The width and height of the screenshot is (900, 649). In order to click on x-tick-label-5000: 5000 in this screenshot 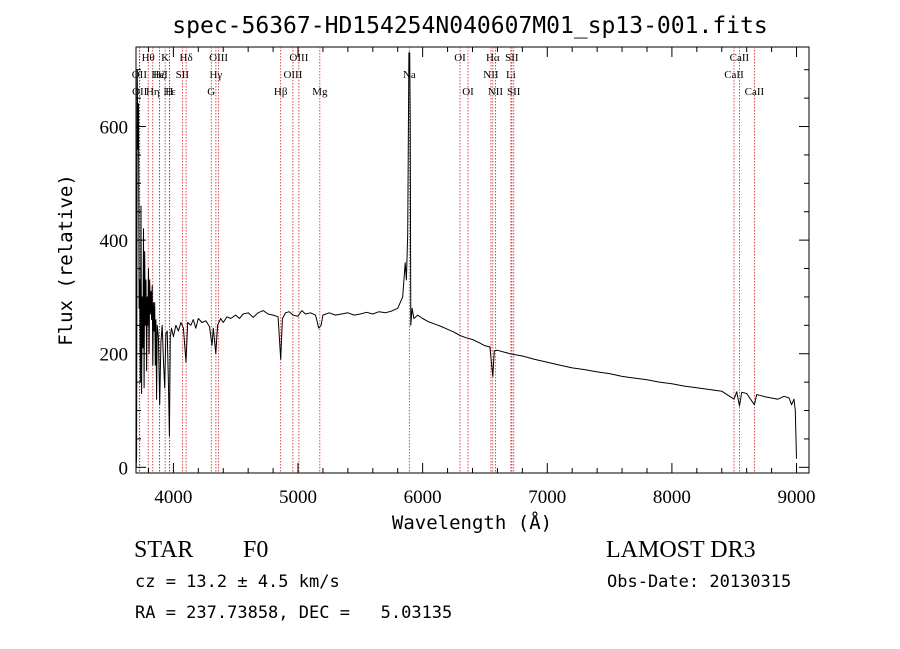, I will do `click(298, 497)`.